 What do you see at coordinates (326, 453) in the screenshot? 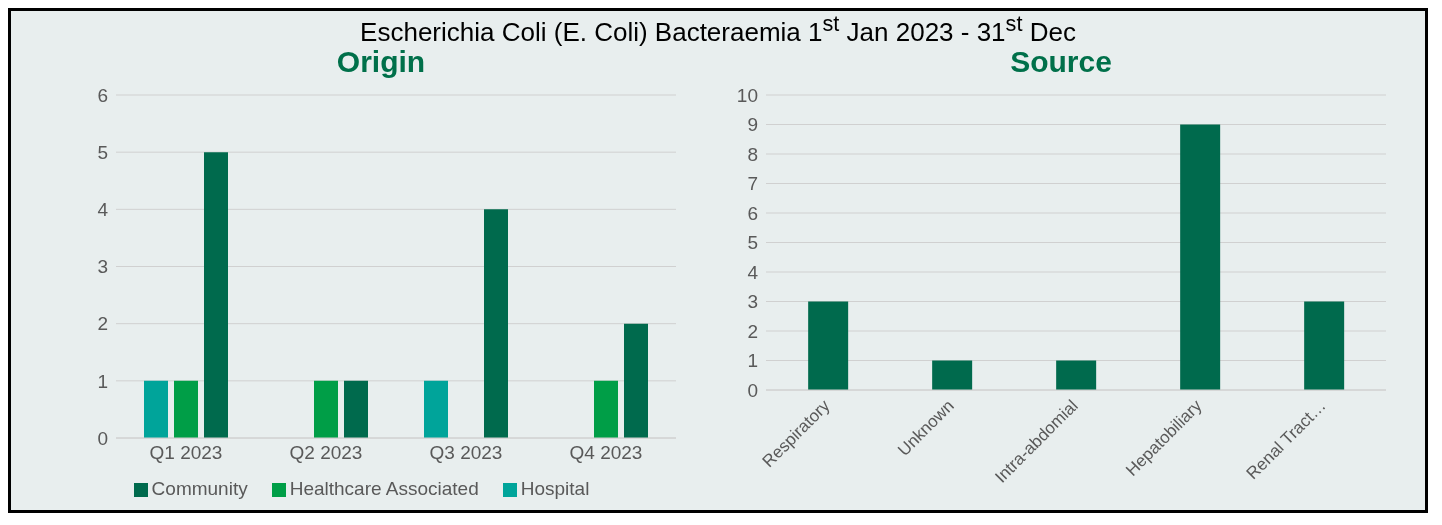
I see `x-tick-label: Q2 2023` at bounding box center [326, 453].